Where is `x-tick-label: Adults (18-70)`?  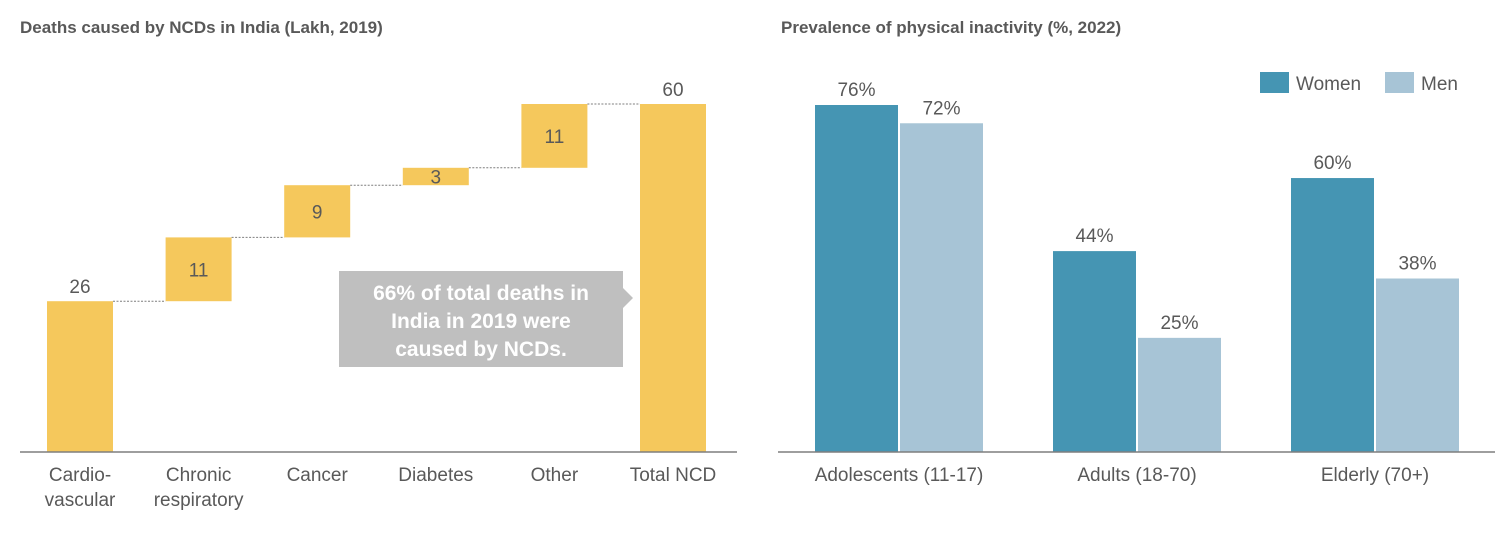 x-tick-label: Adults (18-70) is located at coordinates (1136, 475).